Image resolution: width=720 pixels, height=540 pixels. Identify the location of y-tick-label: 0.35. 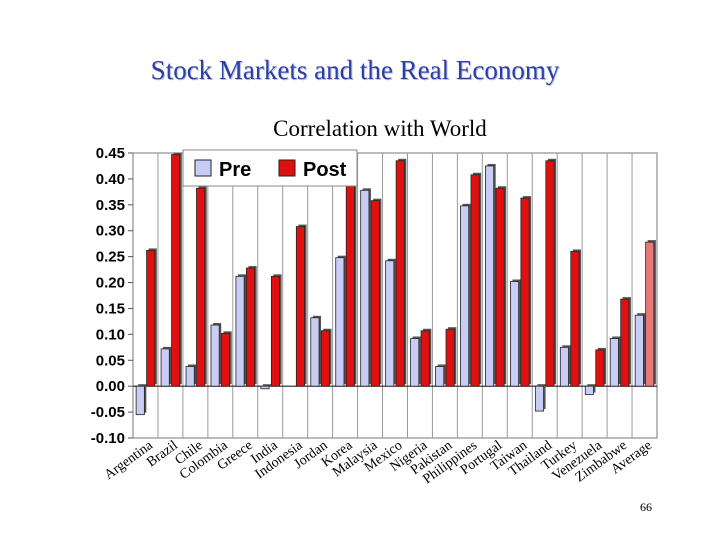
(110, 205).